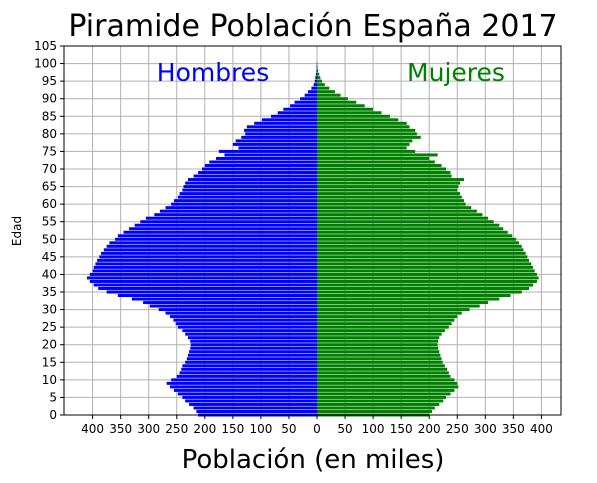 This screenshot has height=483, width=597. I want to click on y-tick-label: 85, so click(49, 116).